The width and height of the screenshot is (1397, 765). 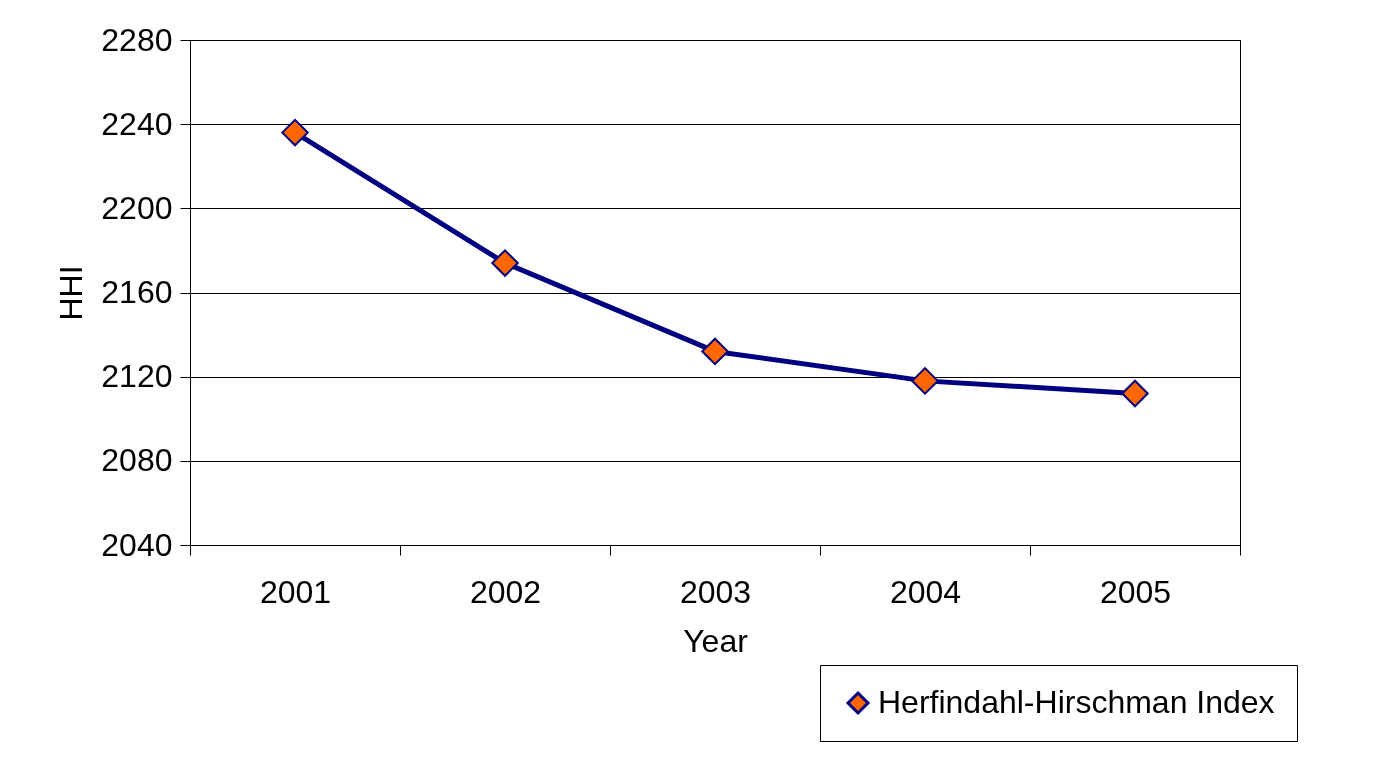 What do you see at coordinates (716, 640) in the screenshot?
I see `x-axis-title: Year` at bounding box center [716, 640].